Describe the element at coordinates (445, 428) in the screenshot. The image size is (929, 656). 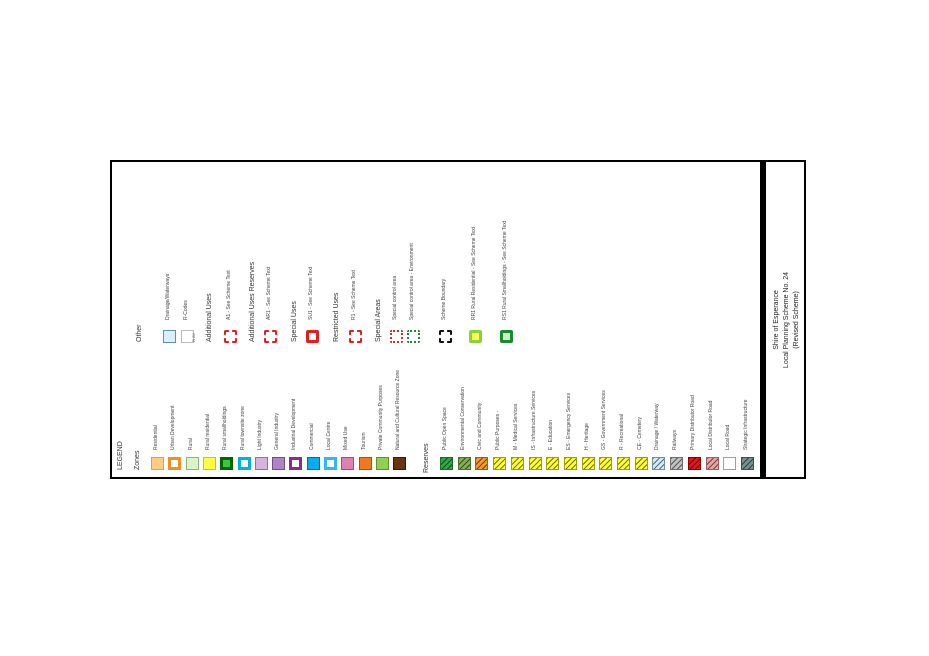
I see `legend-label: Public Open Space` at that location.